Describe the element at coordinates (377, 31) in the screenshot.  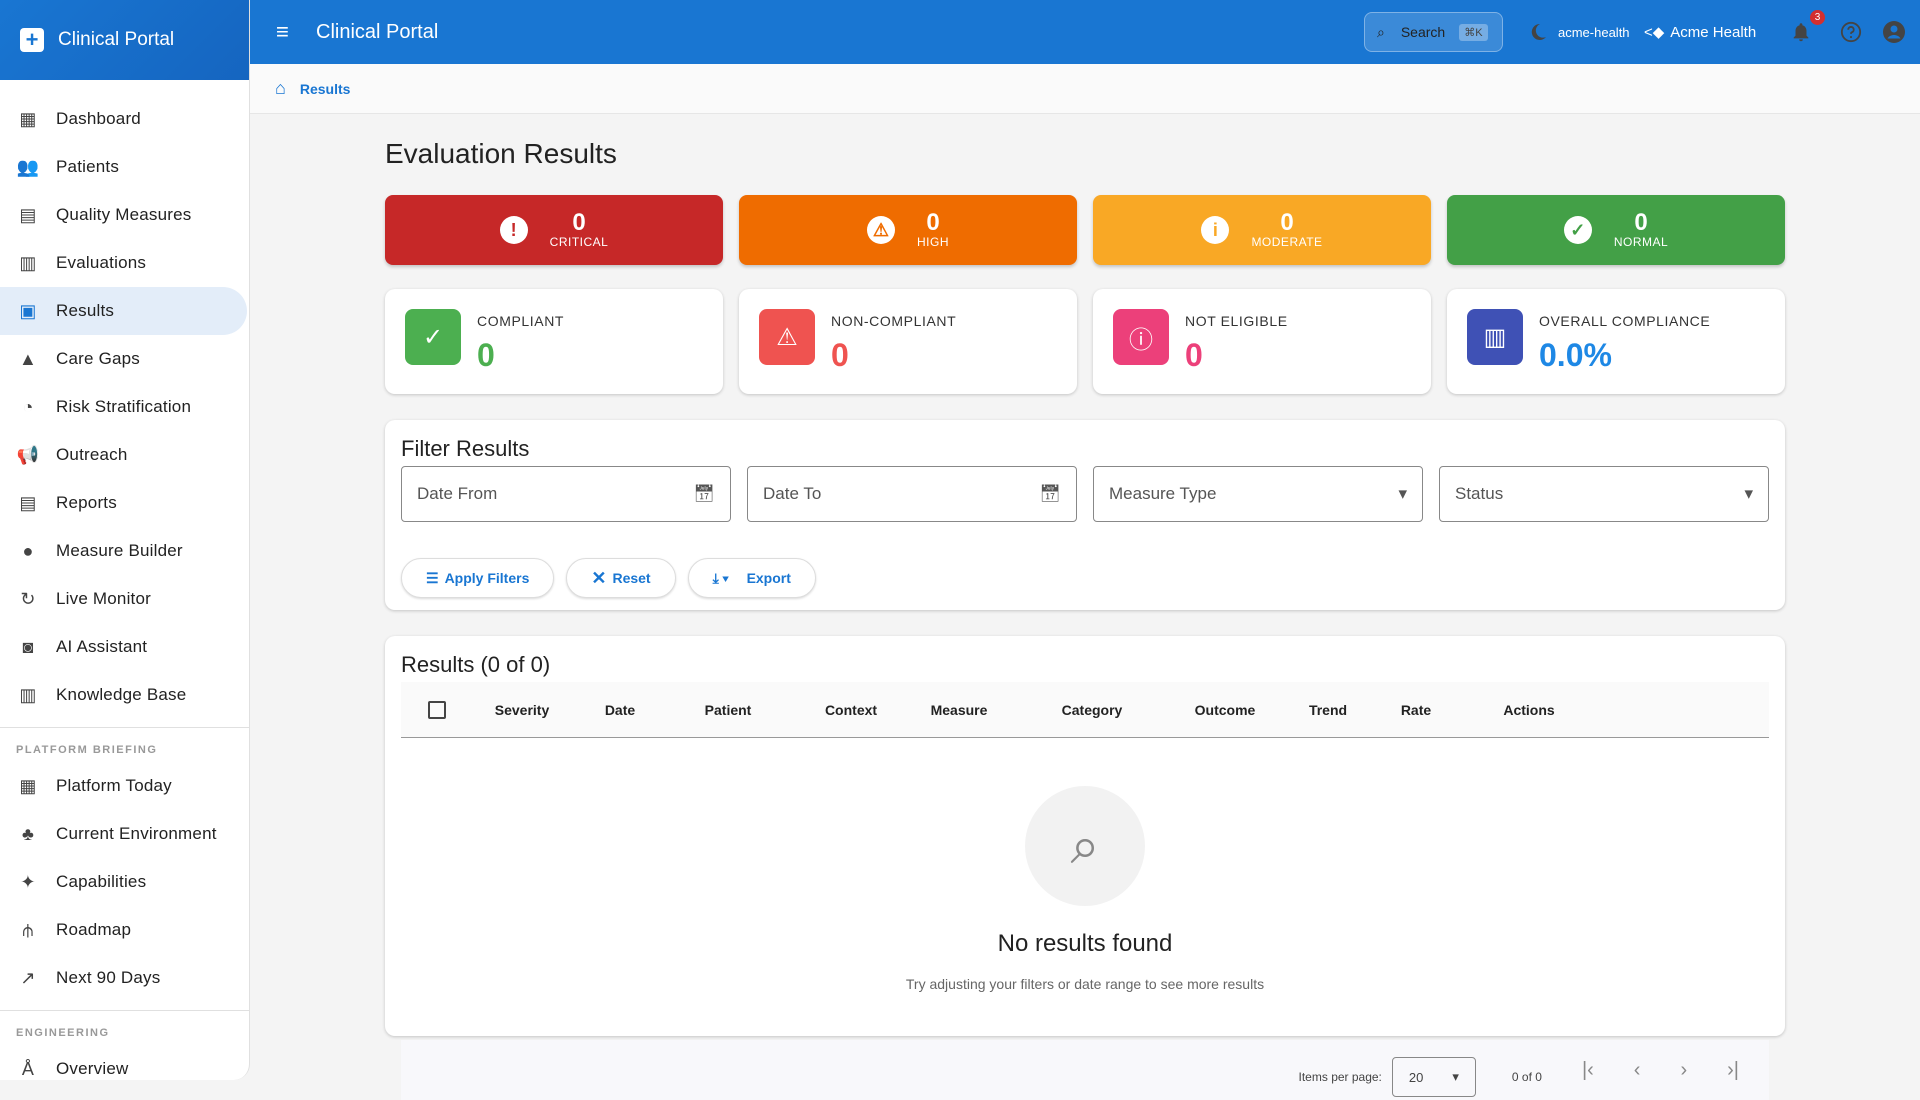
I see `app-title: Clinical Portal` at that location.